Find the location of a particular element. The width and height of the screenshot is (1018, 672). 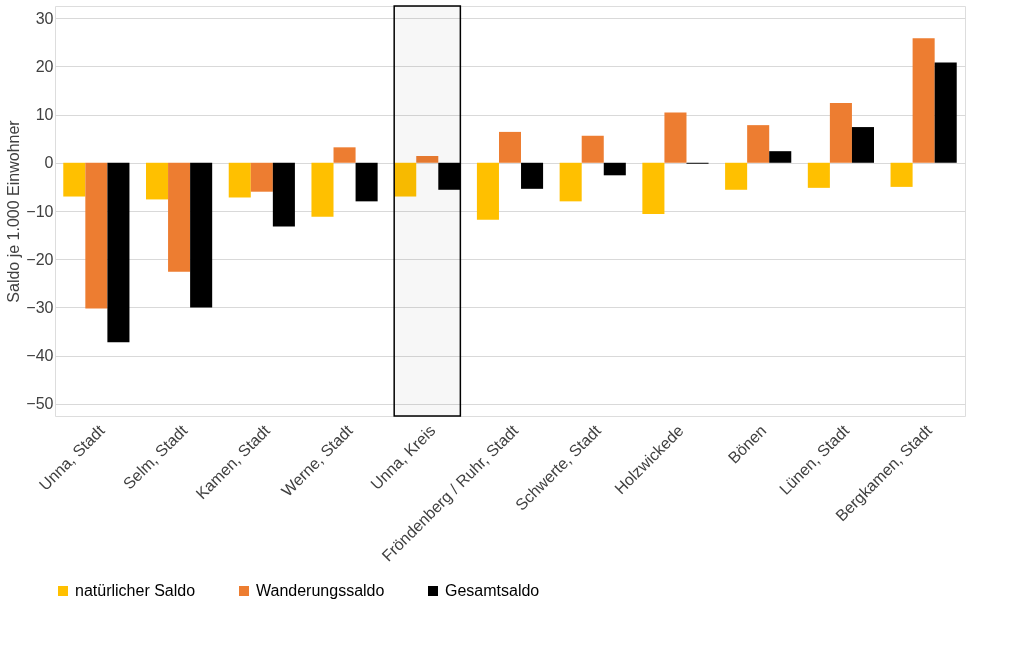

y-tick-label: −20 is located at coordinates (40, 259).